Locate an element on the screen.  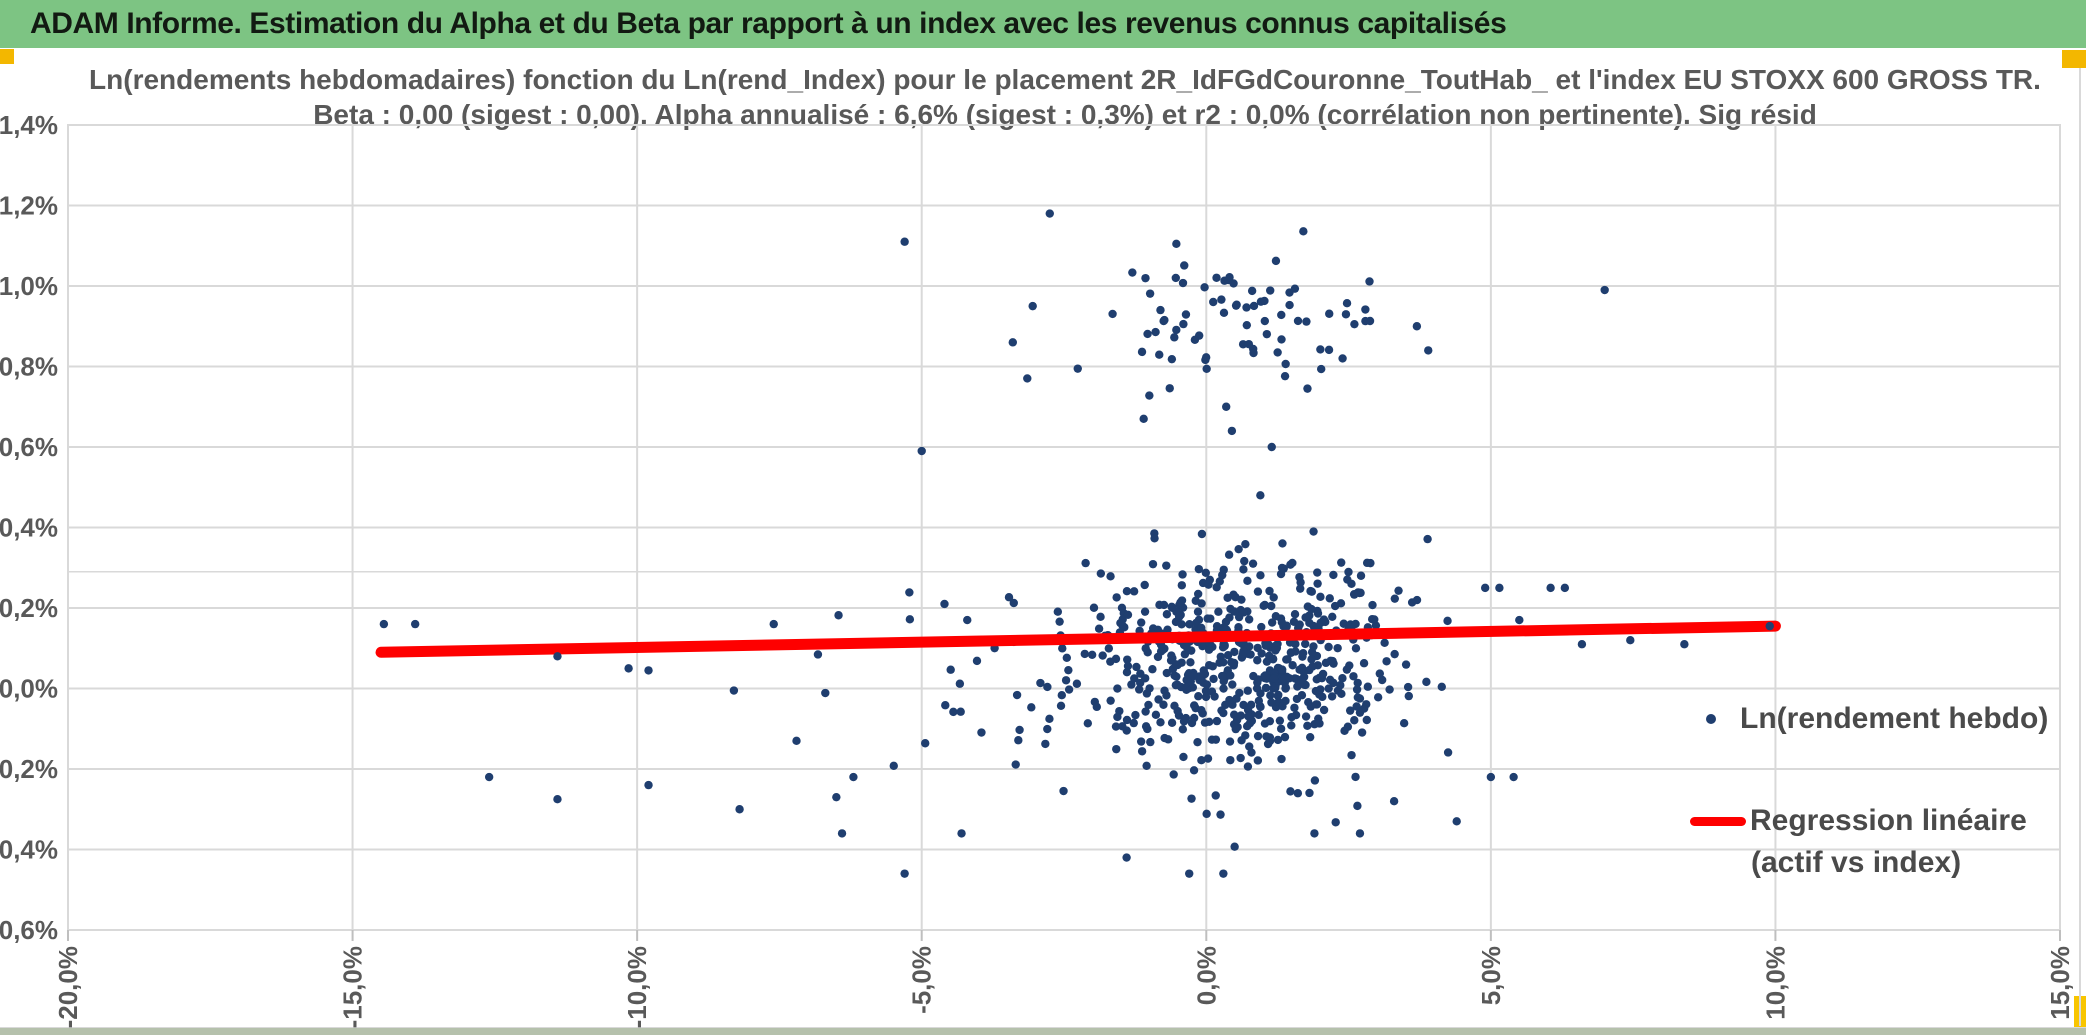
regression-line is located at coordinates (1078, 639).